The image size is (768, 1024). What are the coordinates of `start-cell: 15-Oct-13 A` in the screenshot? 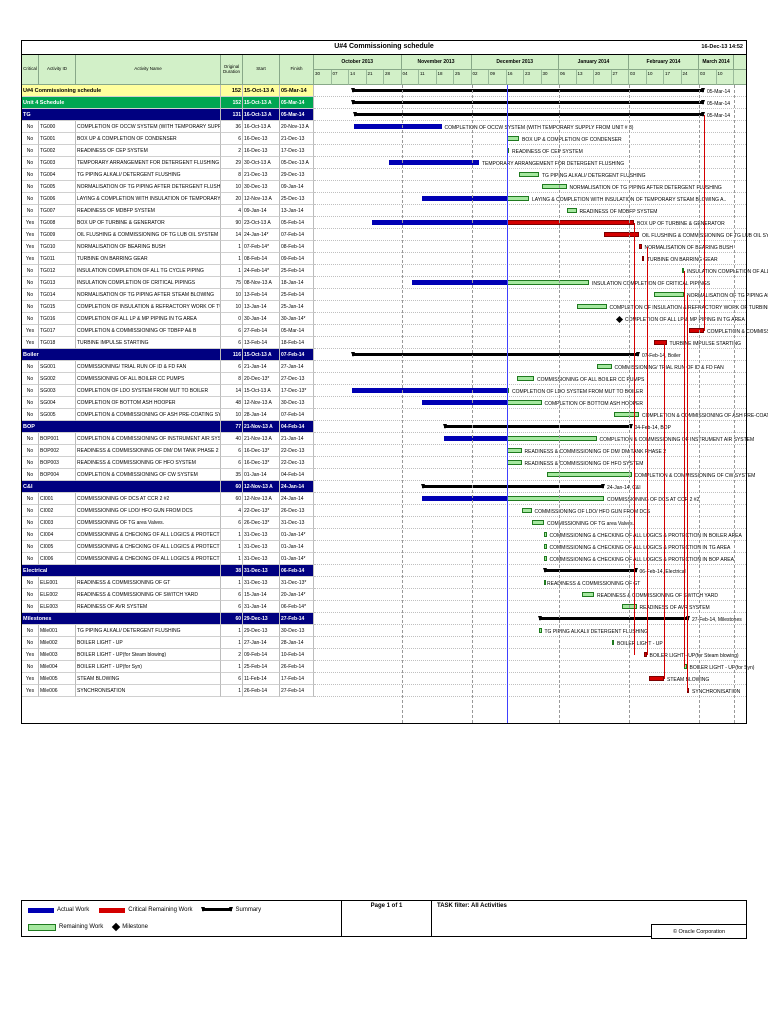 It's located at (261, 103).